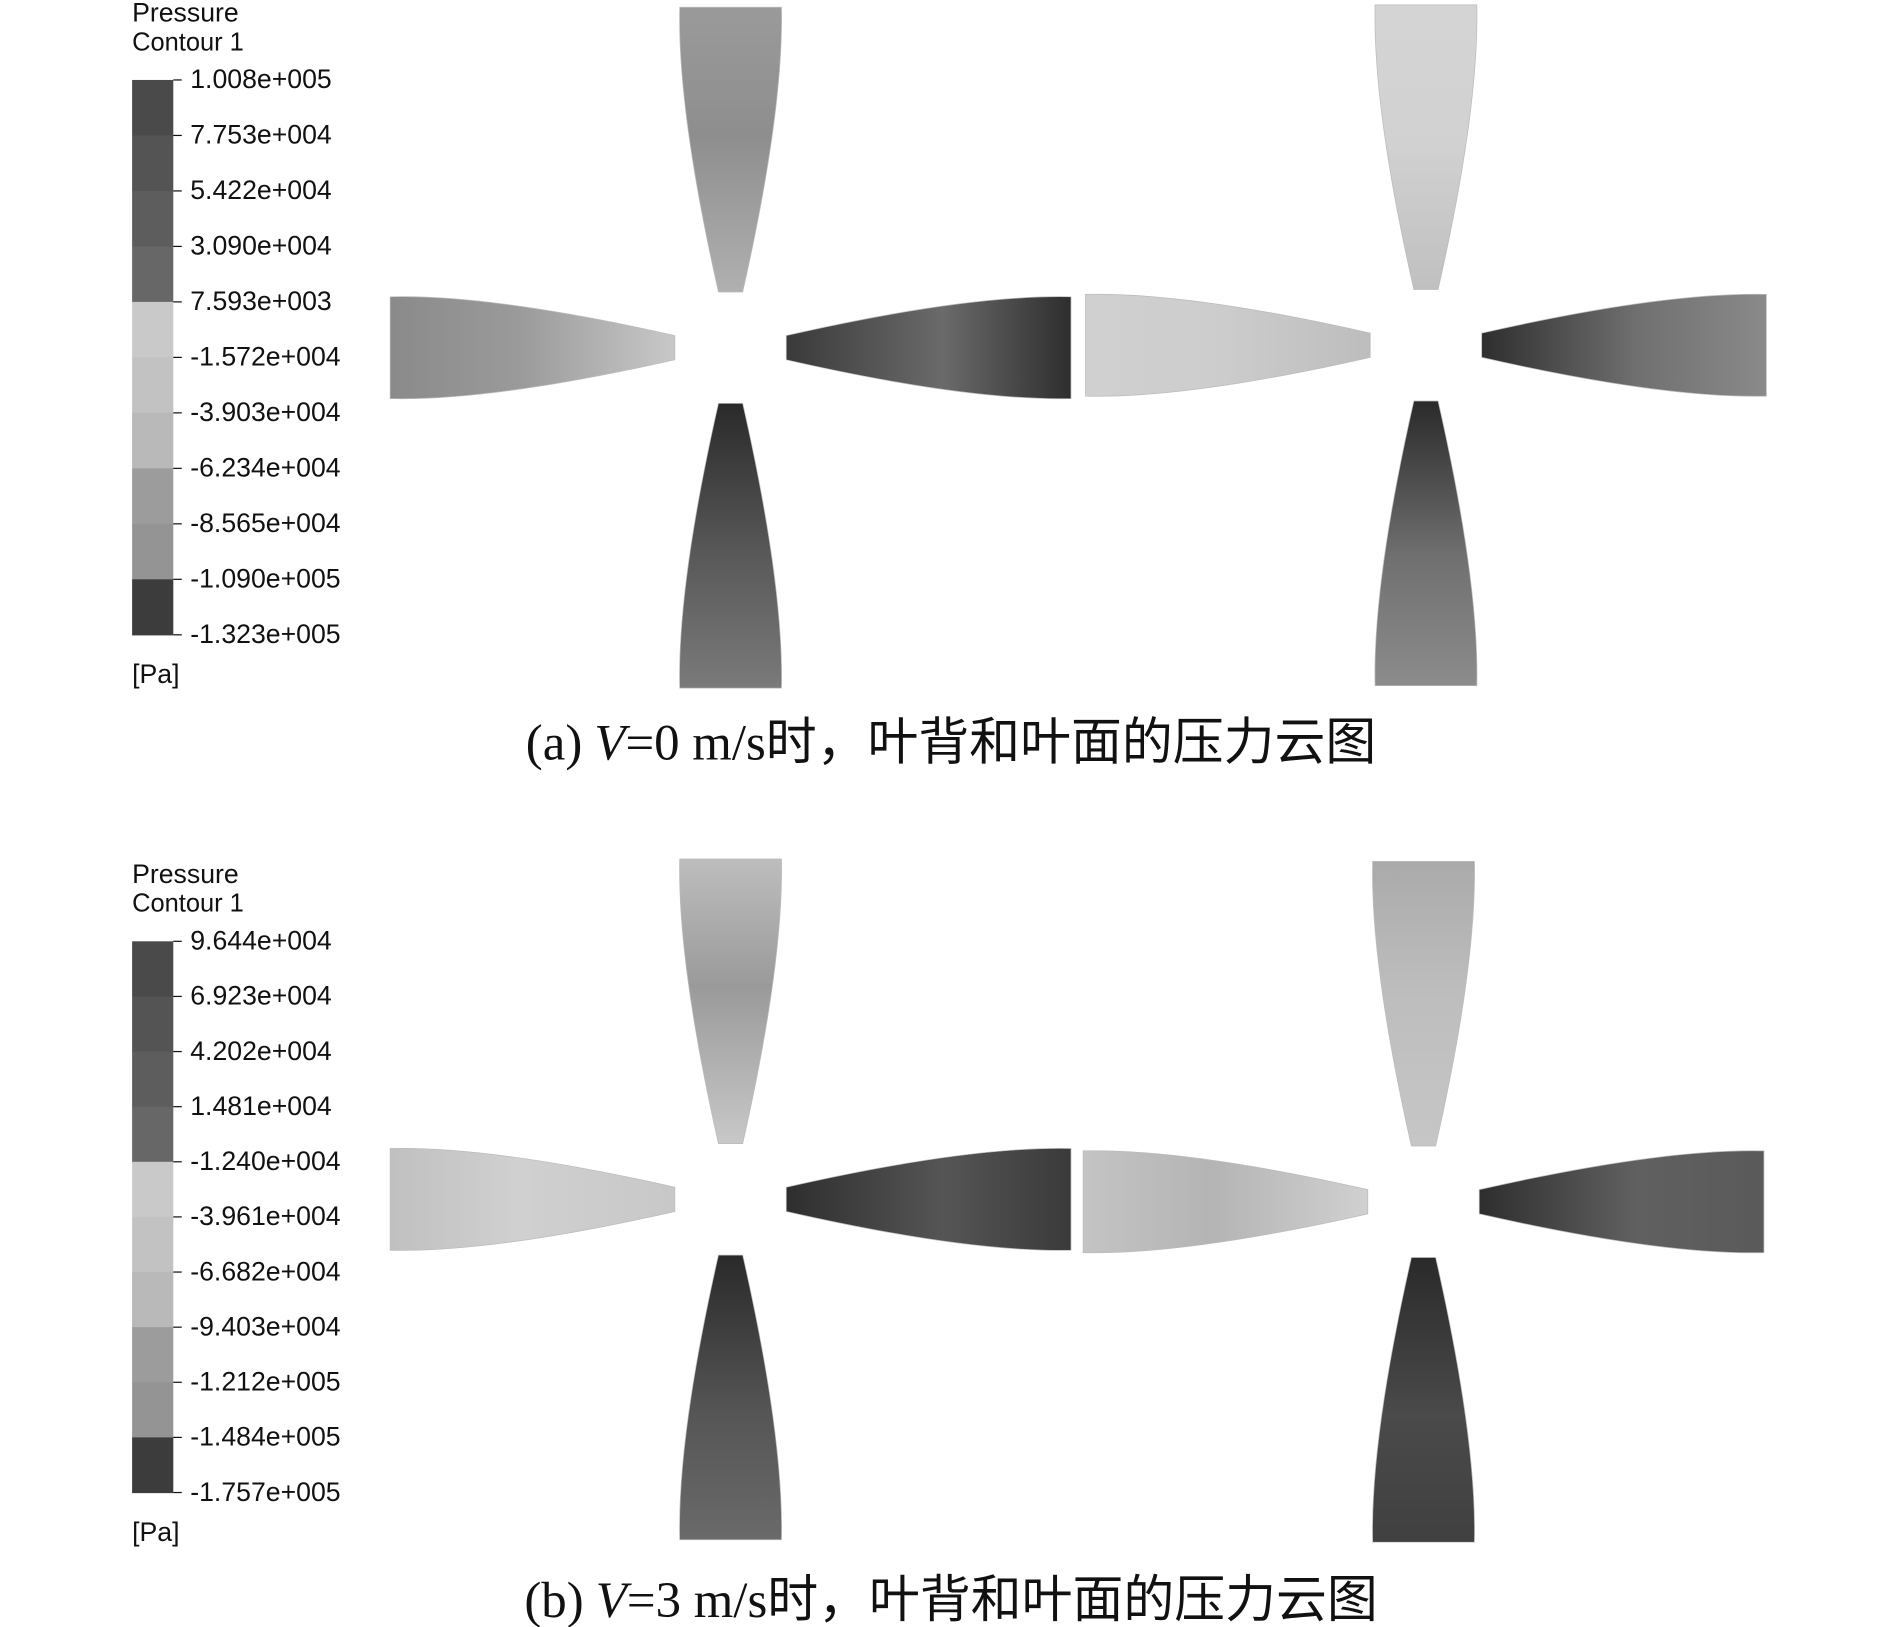  What do you see at coordinates (261, 941) in the screenshot?
I see `tick-label: 9.644e+004` at bounding box center [261, 941].